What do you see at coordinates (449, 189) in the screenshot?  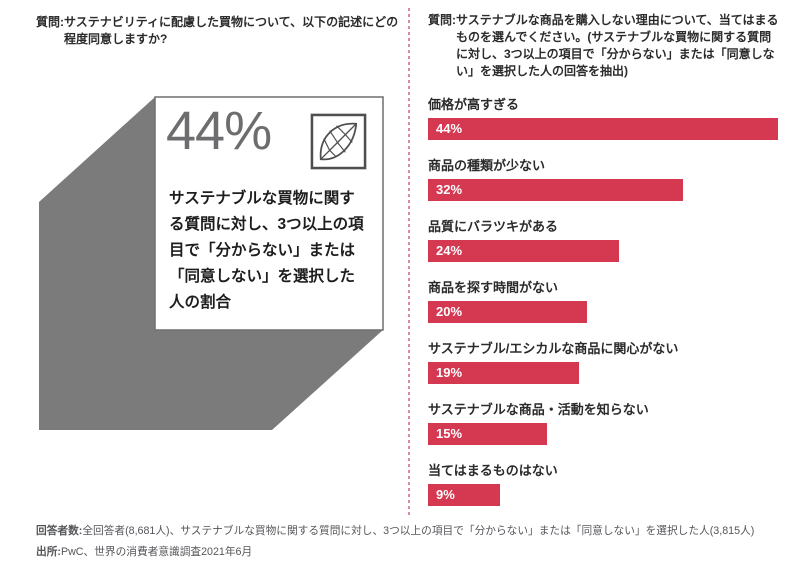 I see `bar-value-label: 32%` at bounding box center [449, 189].